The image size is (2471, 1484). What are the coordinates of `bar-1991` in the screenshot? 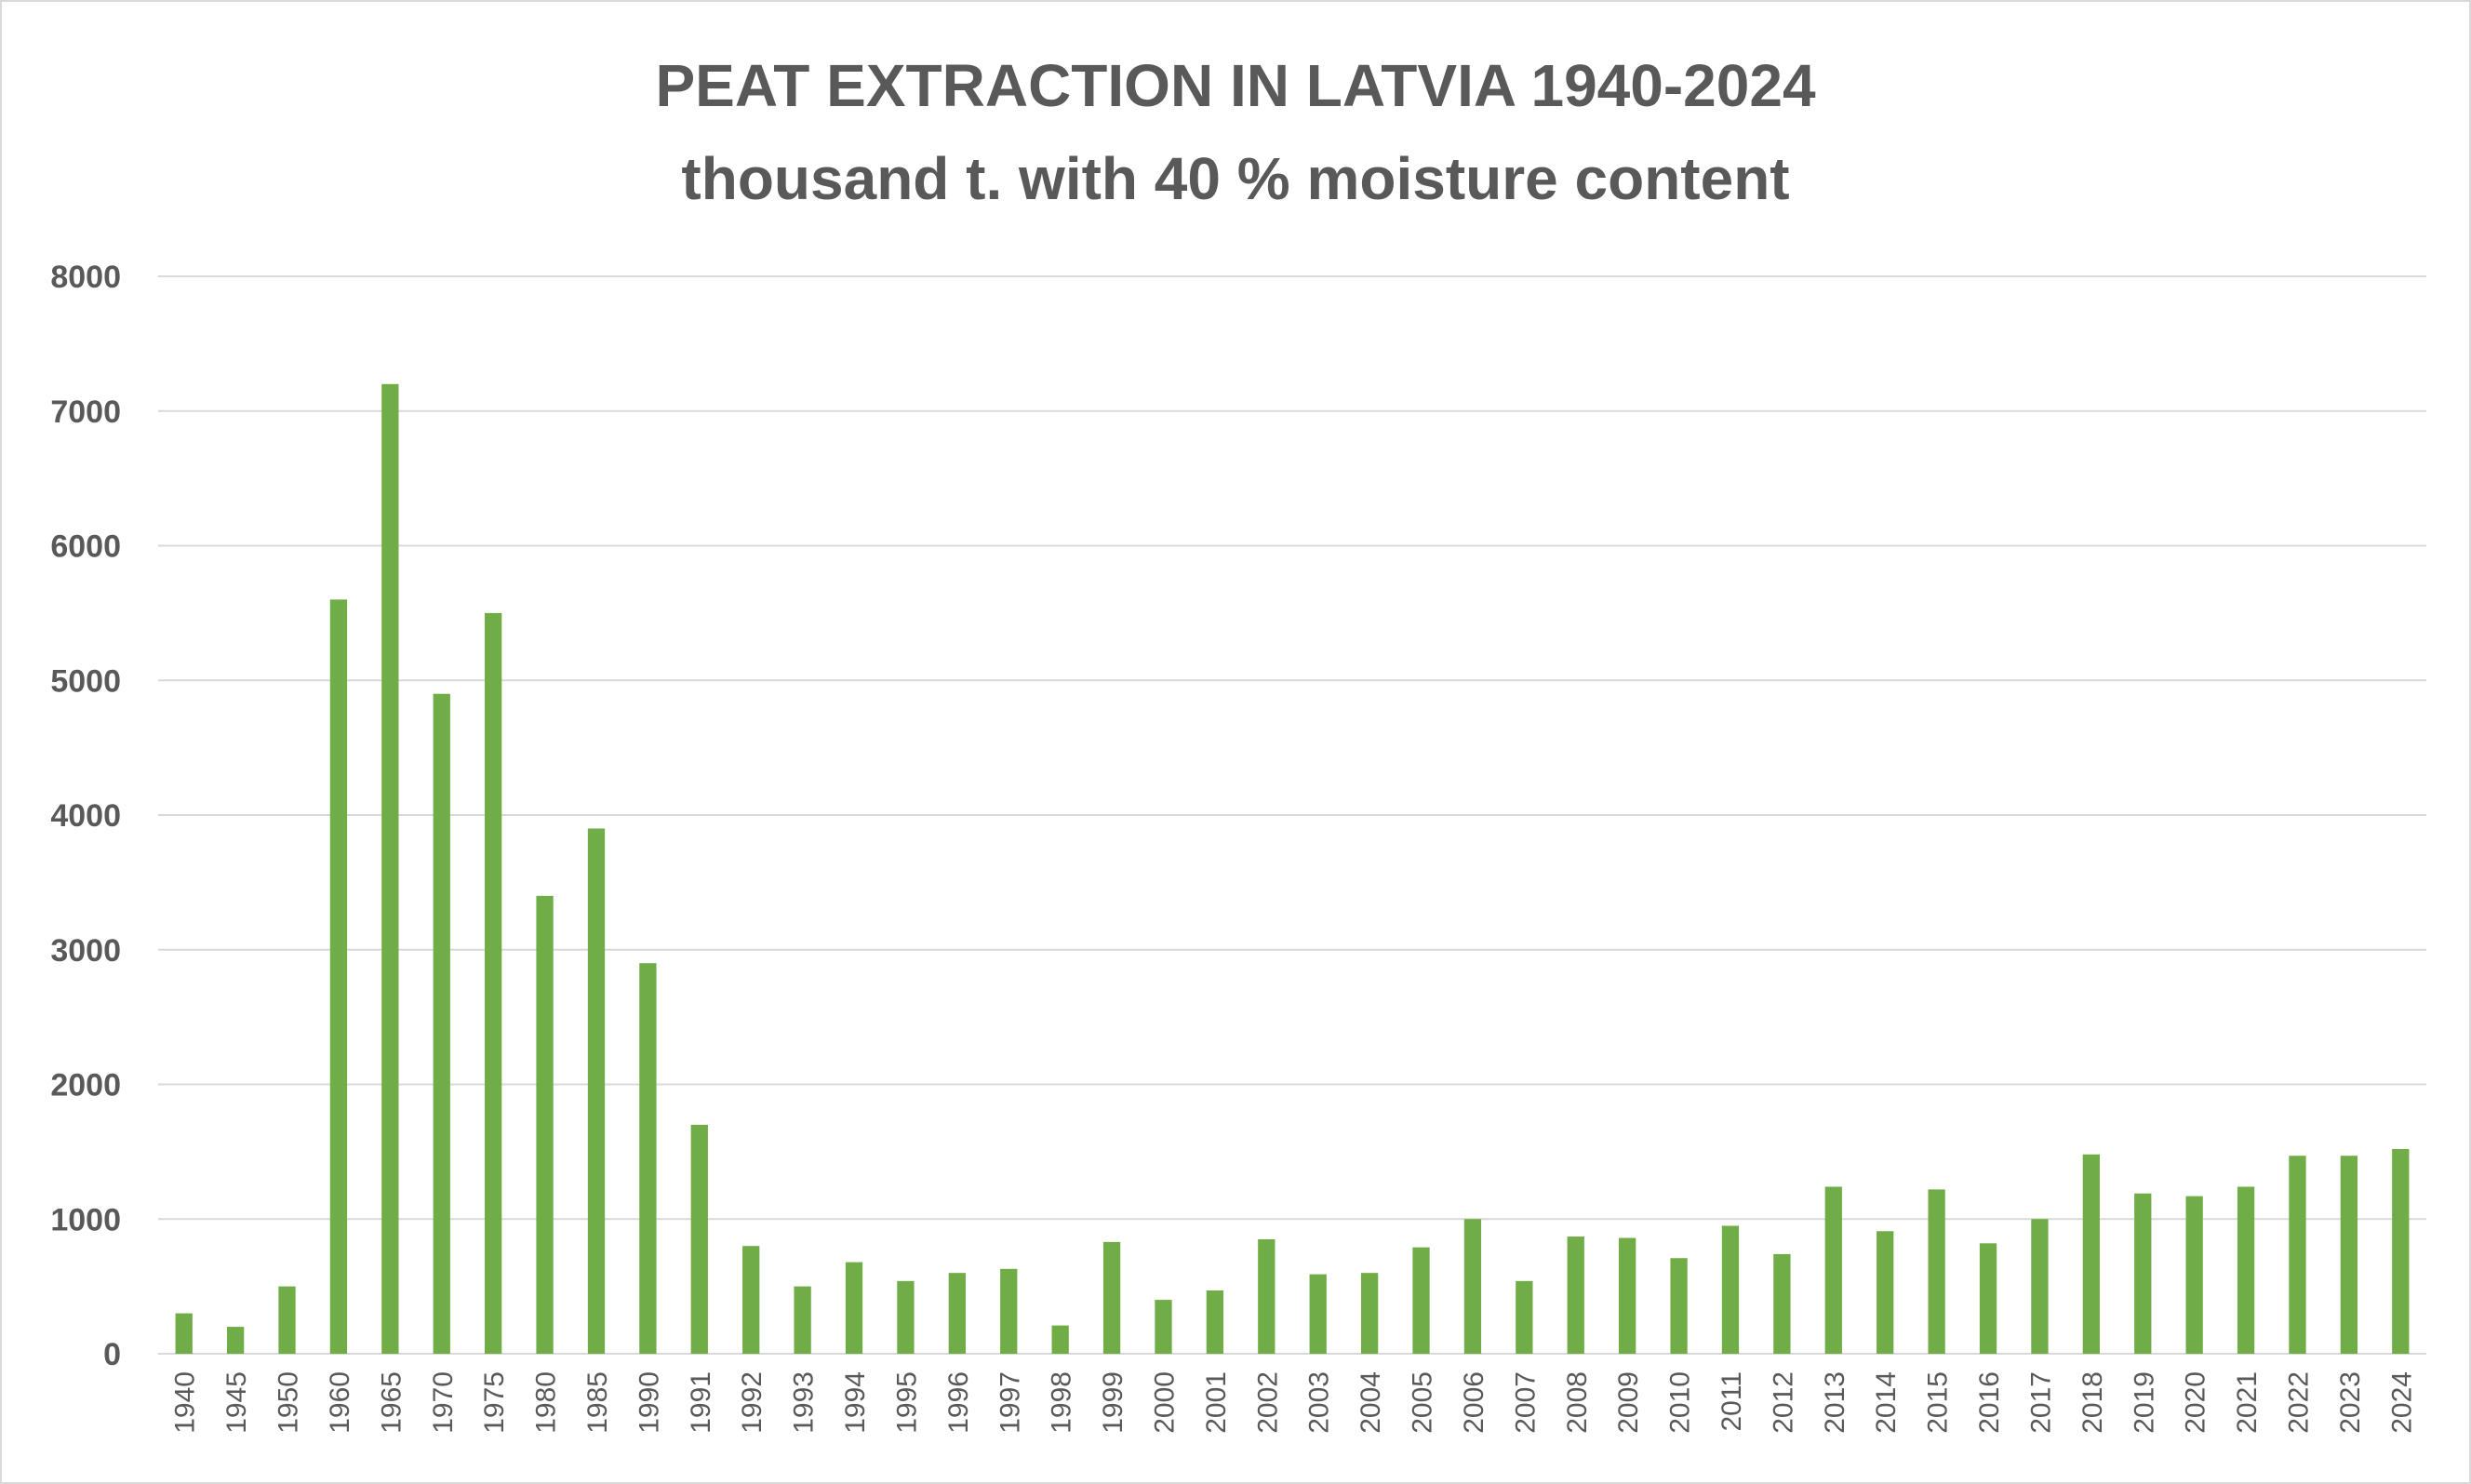 It's located at (699, 1239).